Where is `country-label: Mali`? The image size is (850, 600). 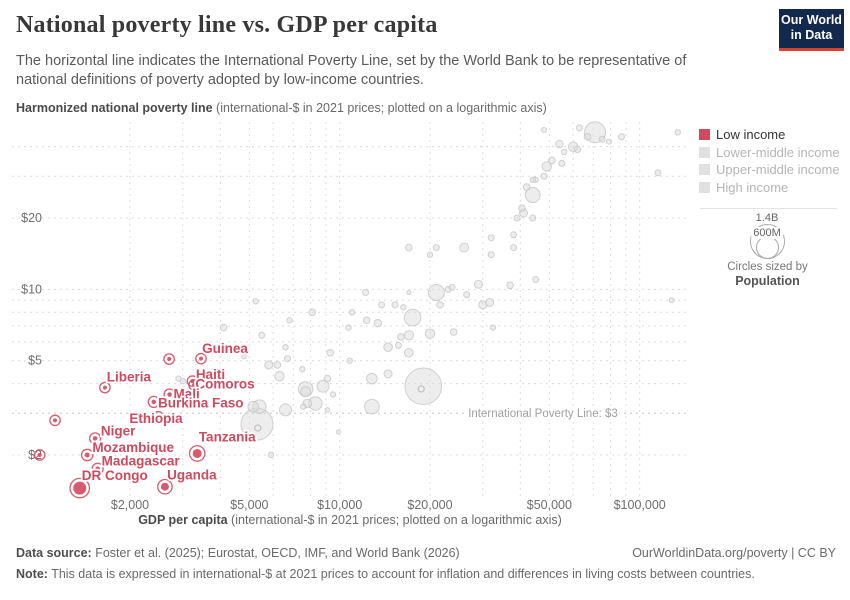
country-label: Mali is located at coordinates (187, 394).